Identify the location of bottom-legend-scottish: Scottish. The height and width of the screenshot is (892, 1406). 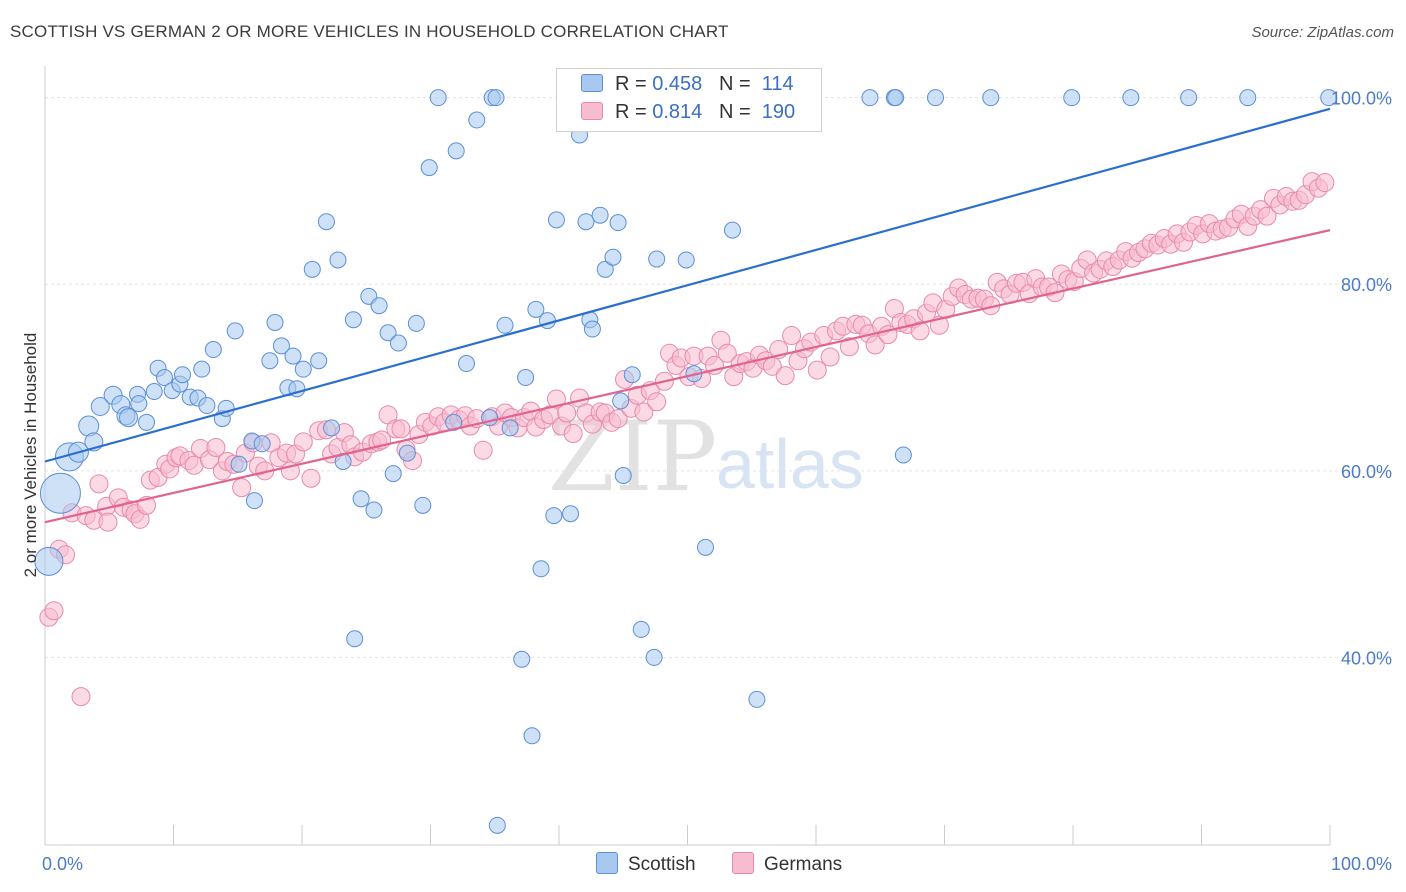
(646, 864).